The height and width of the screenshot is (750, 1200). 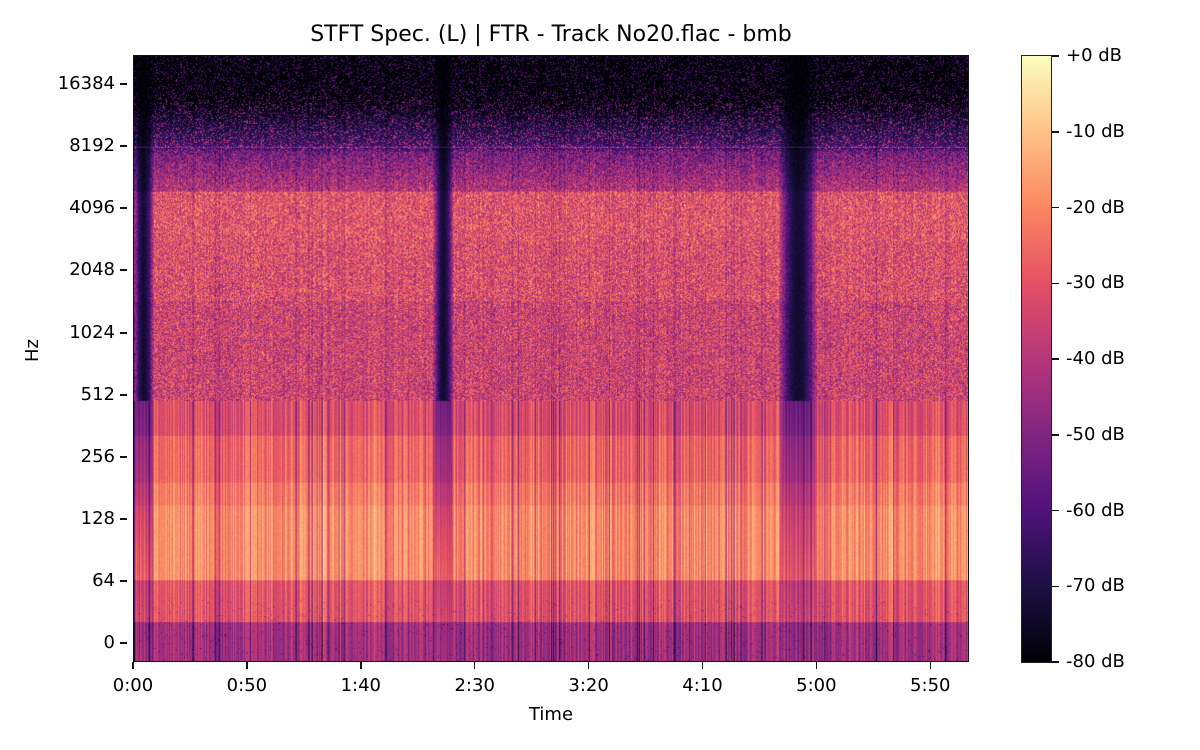 I want to click on y-tick-label: 8192, so click(x=92, y=145).